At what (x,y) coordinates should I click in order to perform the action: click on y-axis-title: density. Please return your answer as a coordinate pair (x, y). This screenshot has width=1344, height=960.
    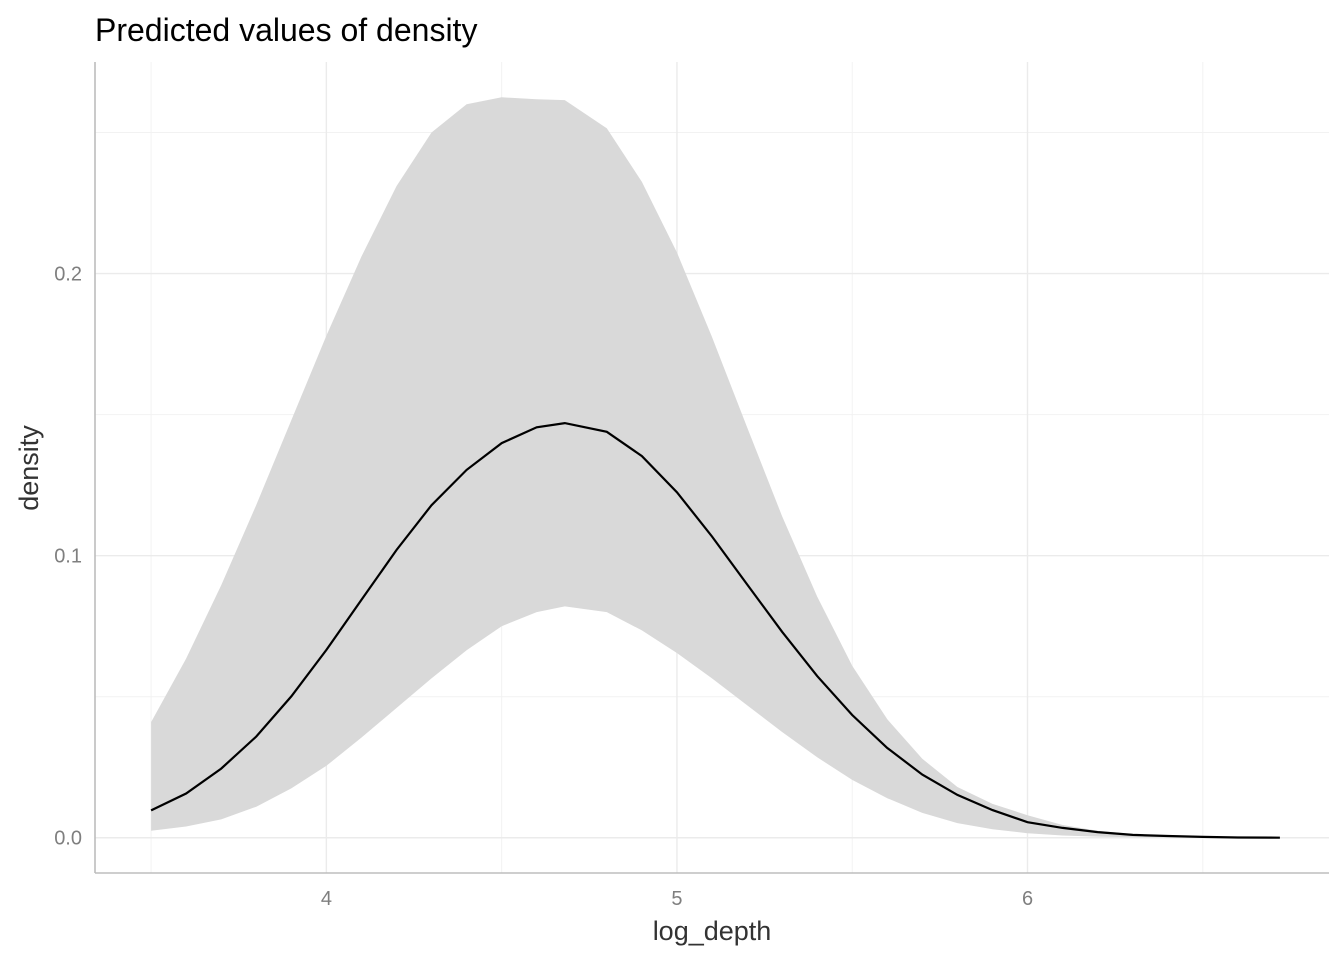
    Looking at the image, I should click on (29, 468).